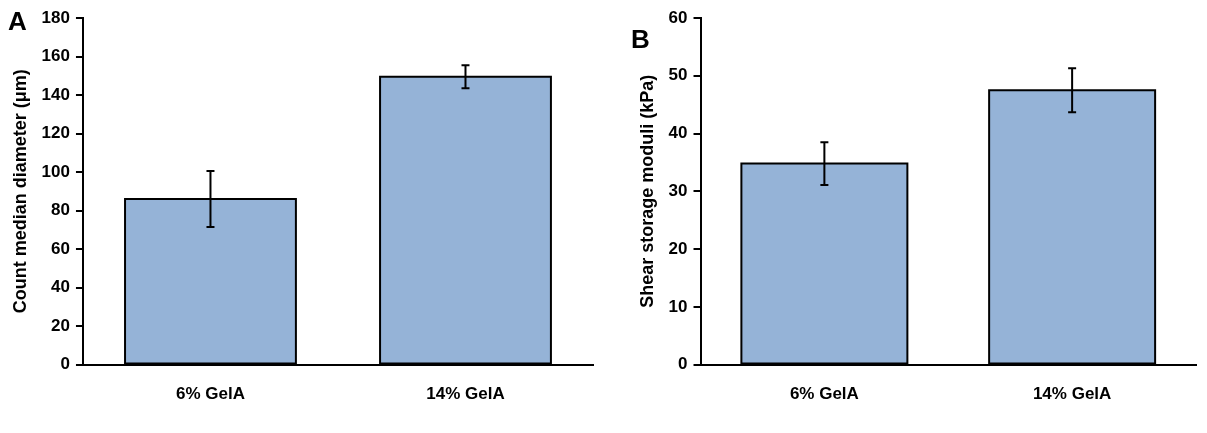  What do you see at coordinates (55, 17) in the screenshot?
I see `y-tick-label: 180` at bounding box center [55, 17].